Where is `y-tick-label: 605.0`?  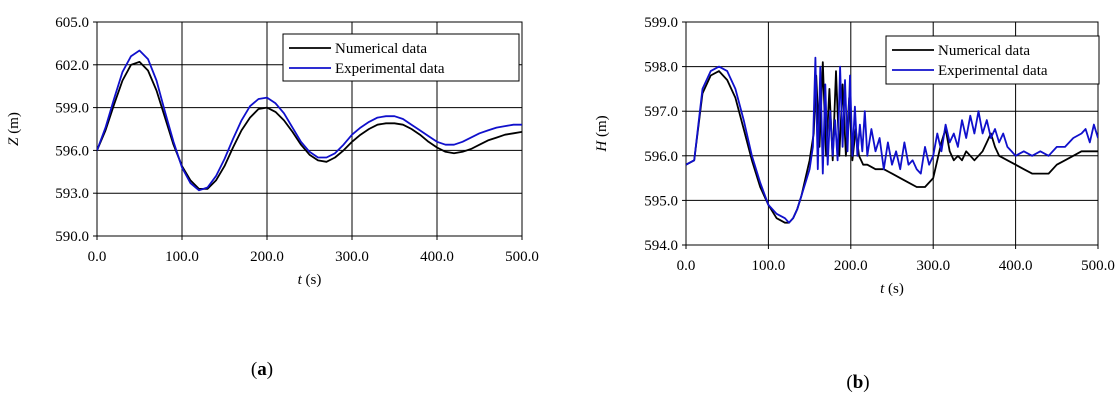
y-tick-label: 605.0 is located at coordinates (72, 23).